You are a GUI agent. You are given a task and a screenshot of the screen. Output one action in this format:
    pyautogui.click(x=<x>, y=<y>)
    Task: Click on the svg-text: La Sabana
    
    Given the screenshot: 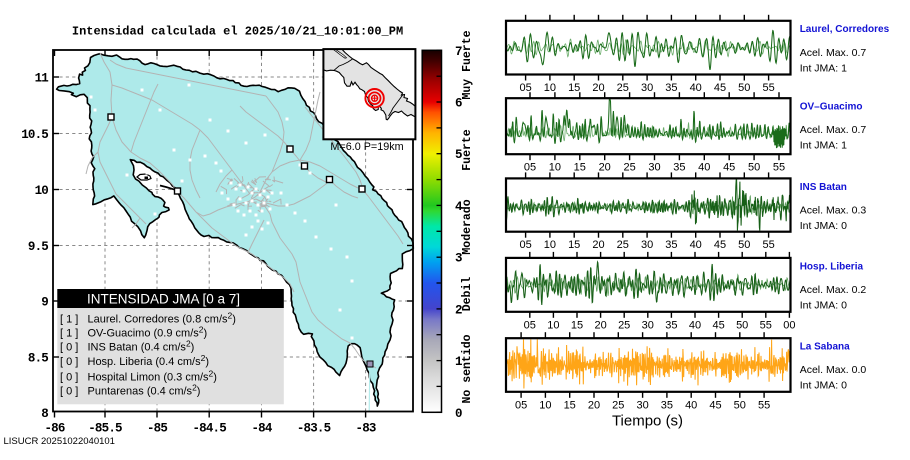 What is the action you would take?
    pyautogui.click(x=825, y=347)
    